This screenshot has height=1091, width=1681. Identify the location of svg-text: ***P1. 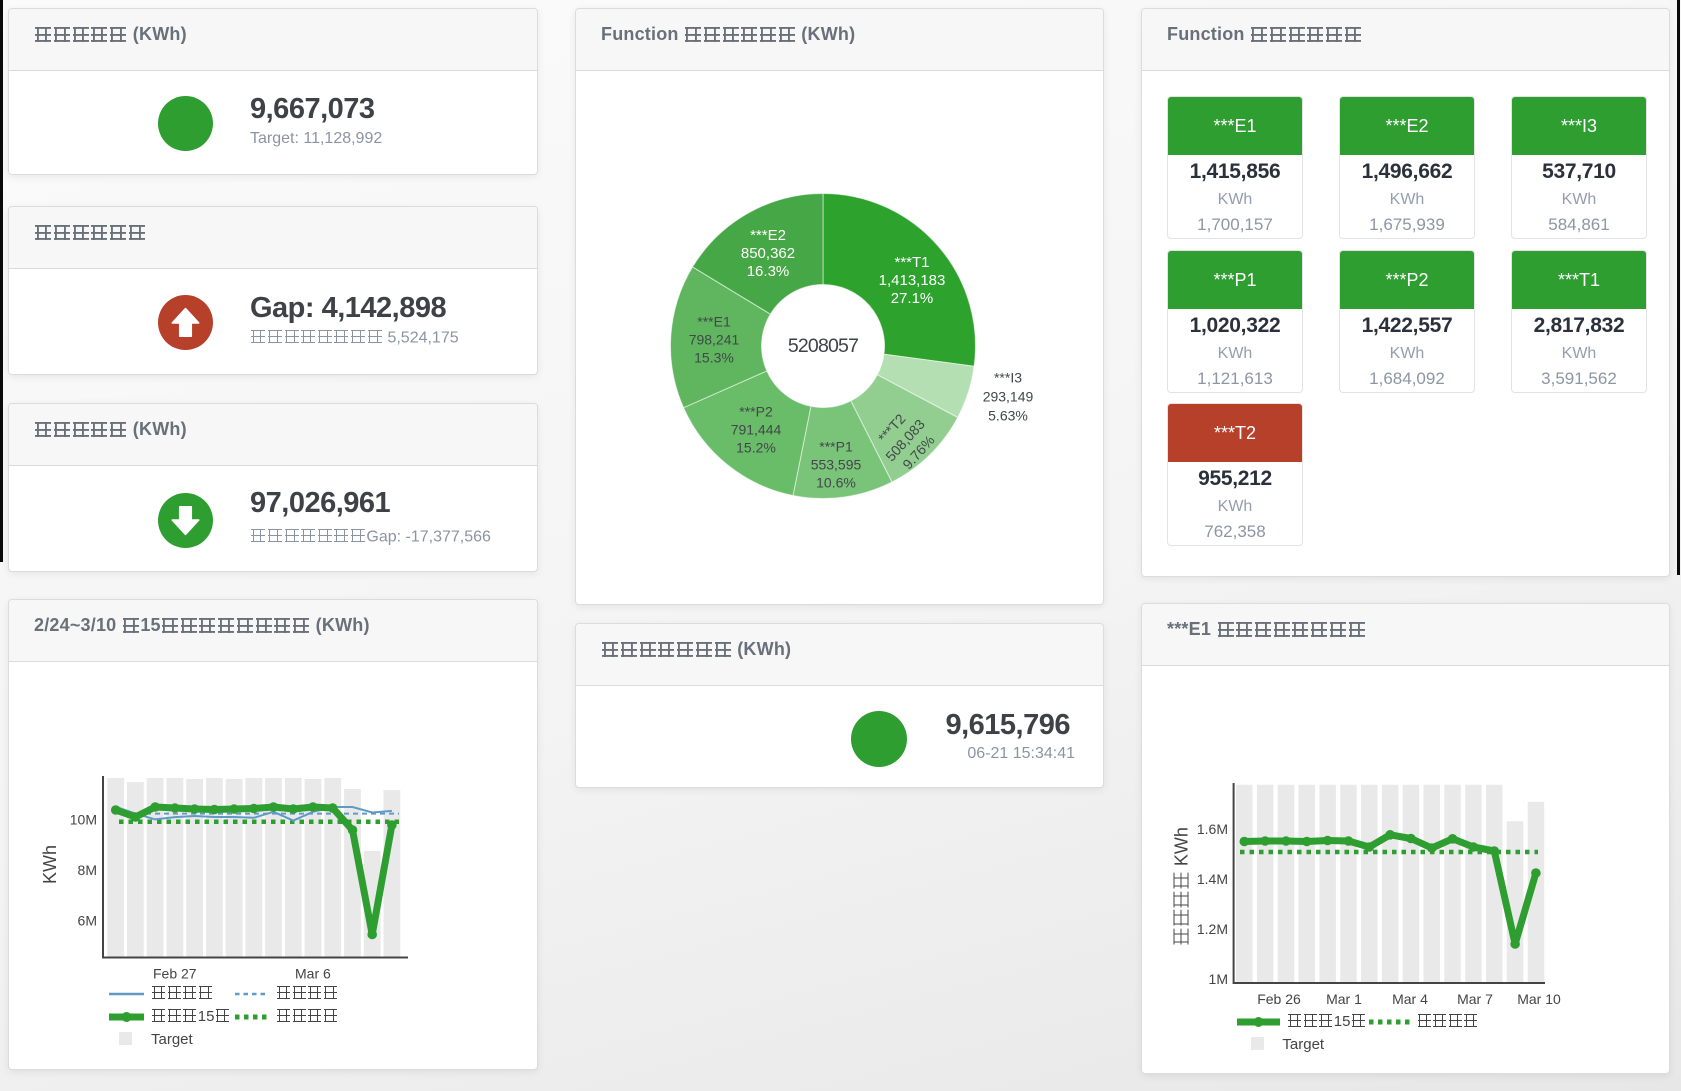
(836, 447).